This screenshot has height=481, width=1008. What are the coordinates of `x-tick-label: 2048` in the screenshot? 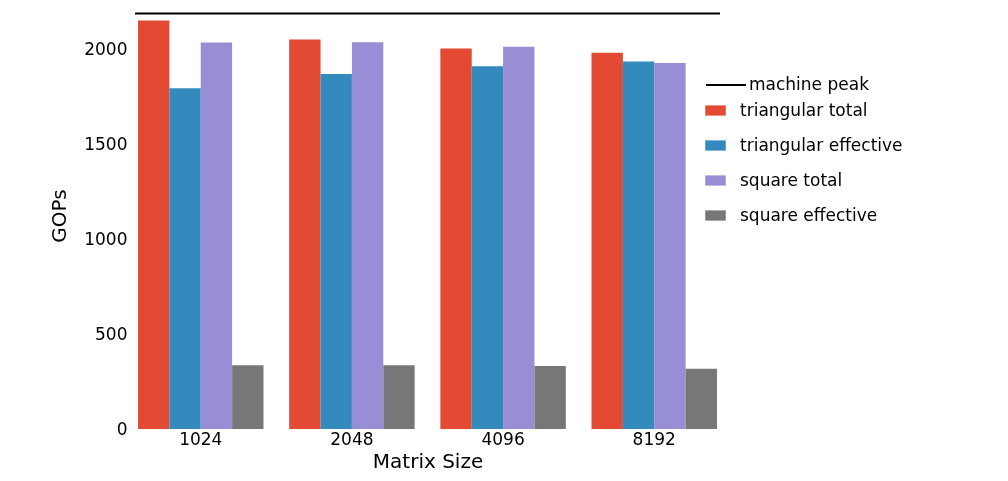 It's located at (352, 438).